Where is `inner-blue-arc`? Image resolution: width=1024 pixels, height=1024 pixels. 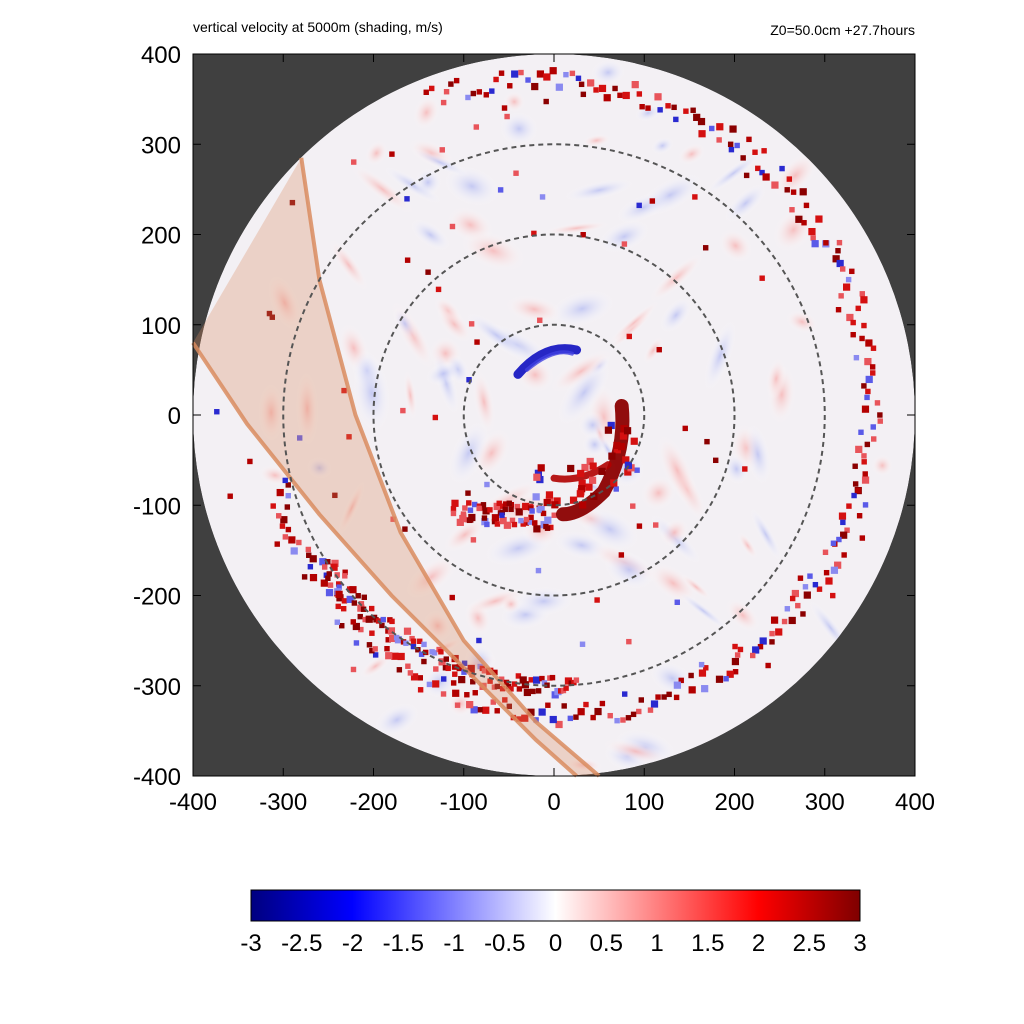 inner-blue-arc is located at coordinates (547, 361).